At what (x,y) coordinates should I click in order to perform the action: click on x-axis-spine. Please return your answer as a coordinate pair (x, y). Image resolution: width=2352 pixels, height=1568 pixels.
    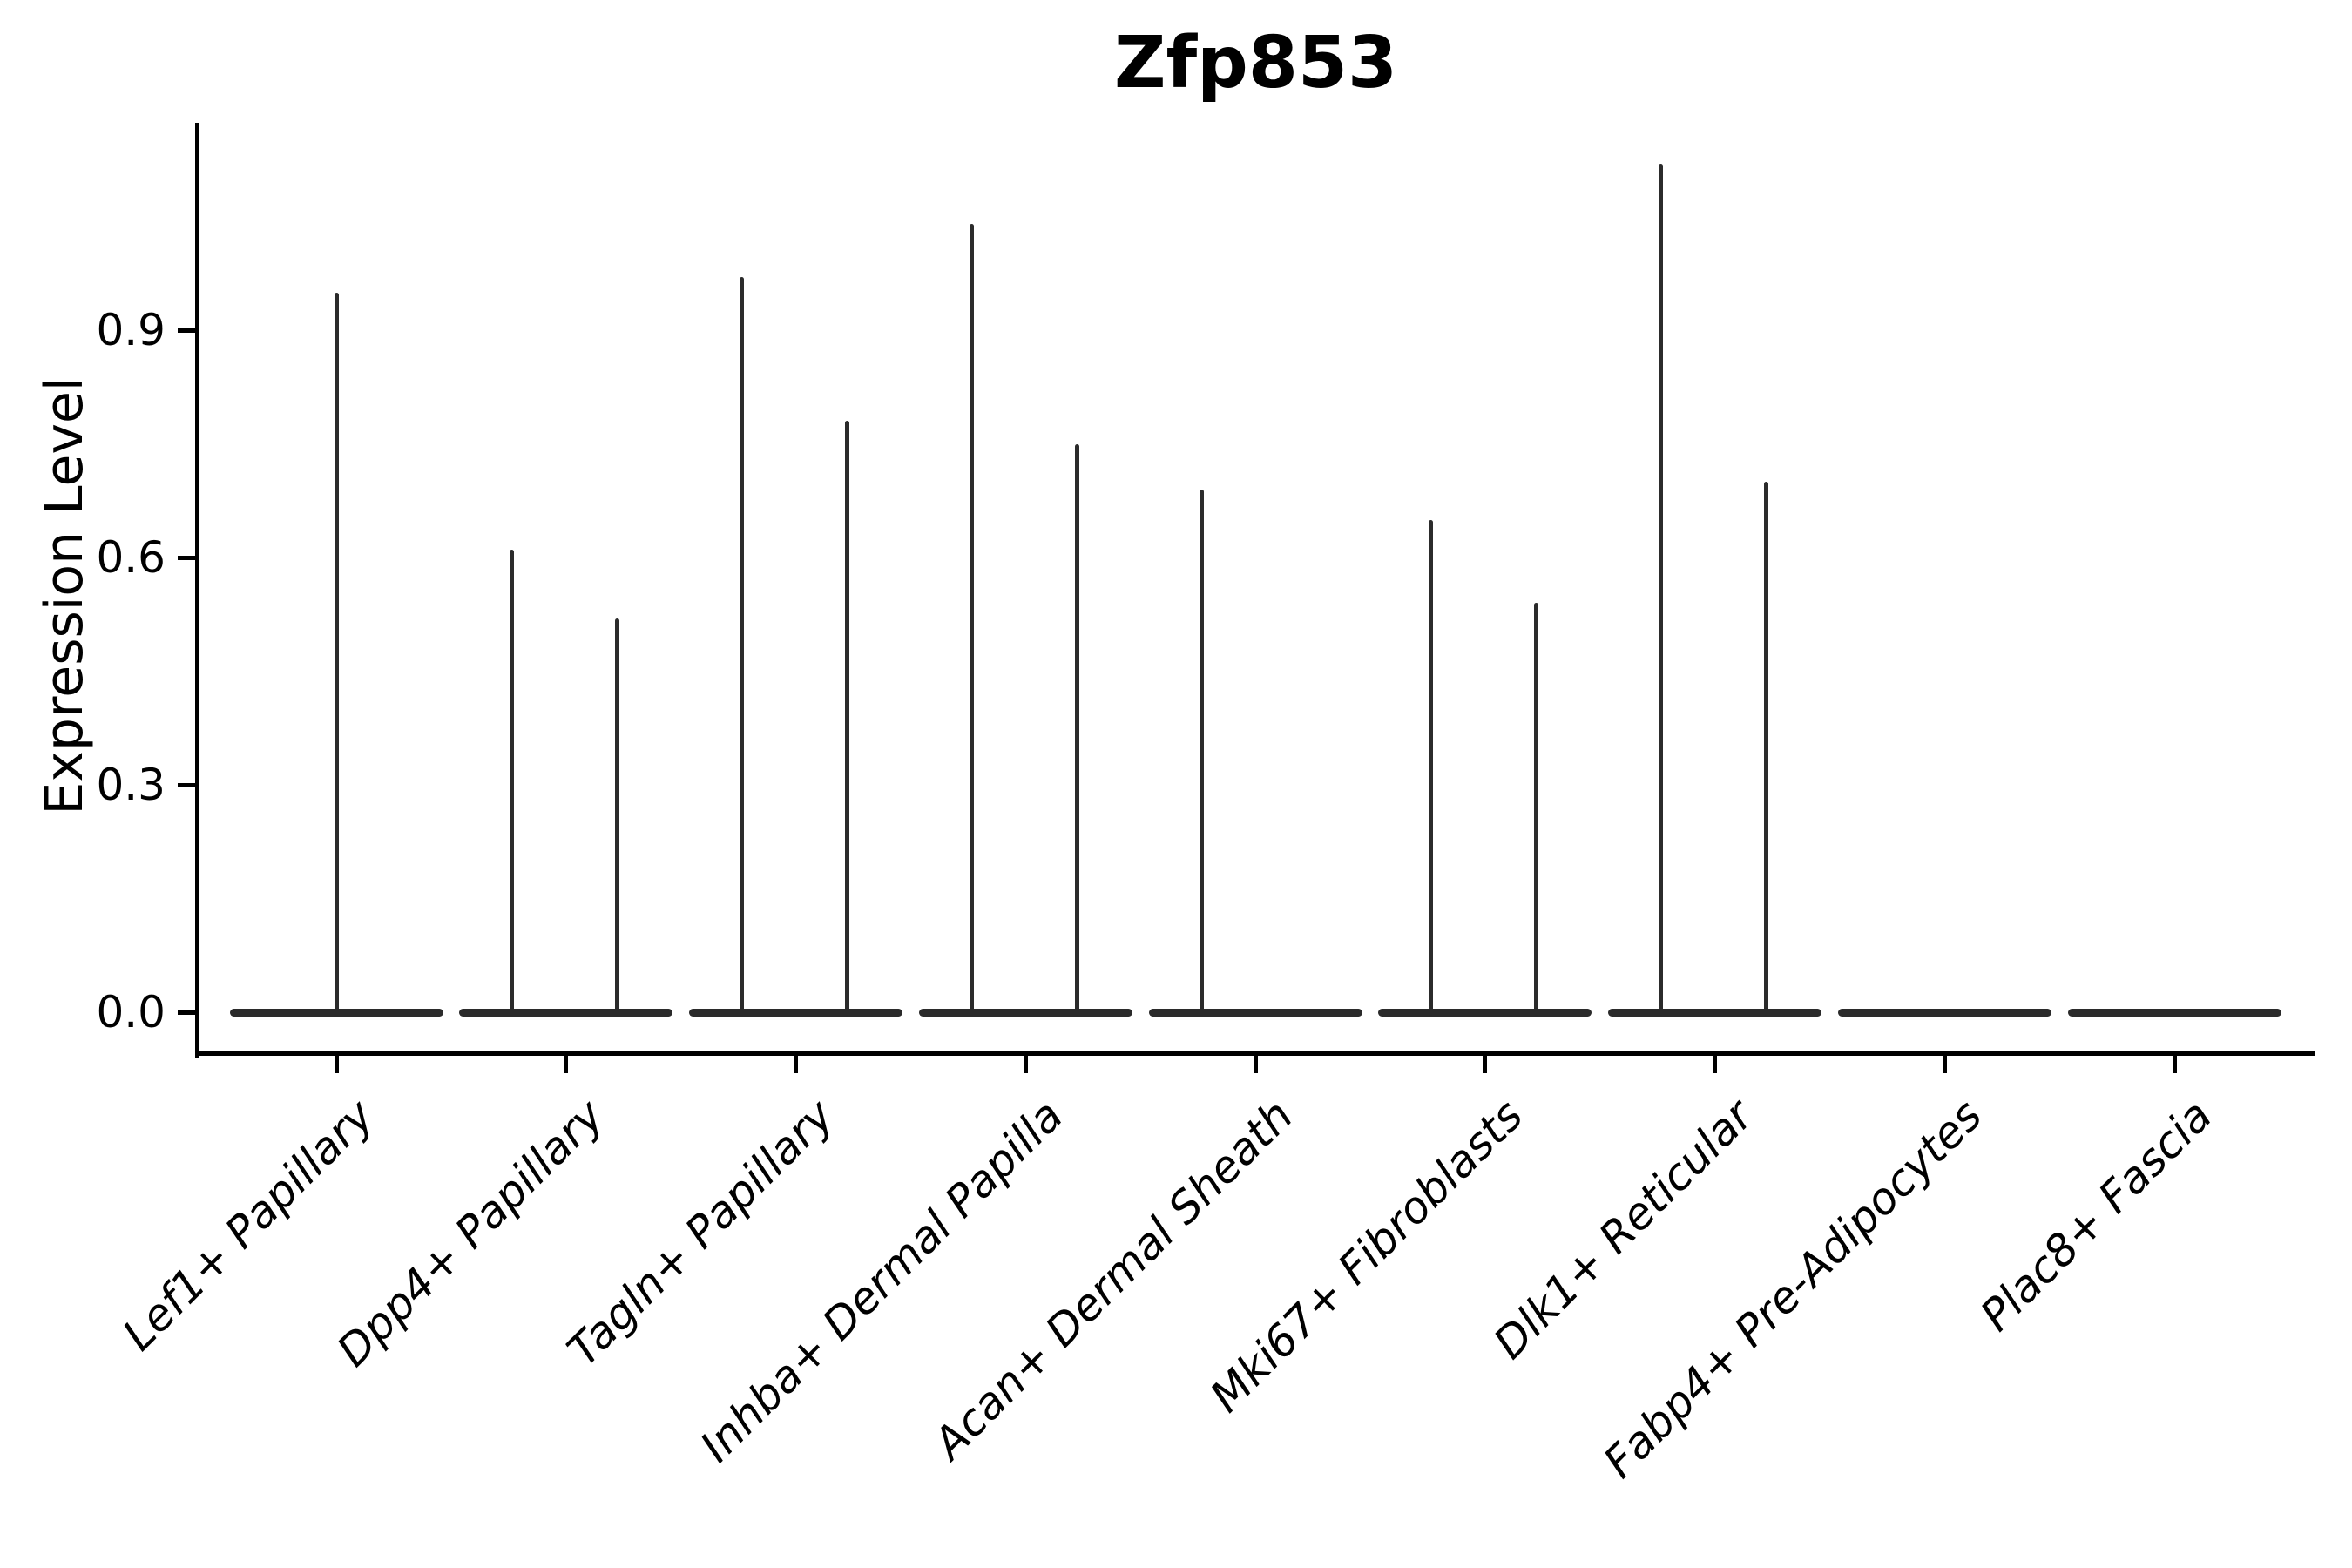
    Looking at the image, I should click on (1255, 1054).